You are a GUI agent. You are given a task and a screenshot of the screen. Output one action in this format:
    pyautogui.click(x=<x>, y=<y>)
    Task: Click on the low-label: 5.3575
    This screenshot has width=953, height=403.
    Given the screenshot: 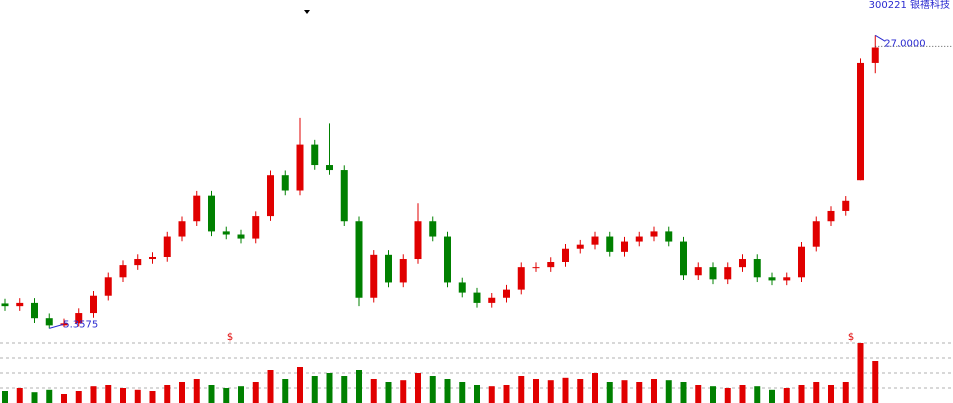 What is the action you would take?
    pyautogui.click(x=80, y=324)
    